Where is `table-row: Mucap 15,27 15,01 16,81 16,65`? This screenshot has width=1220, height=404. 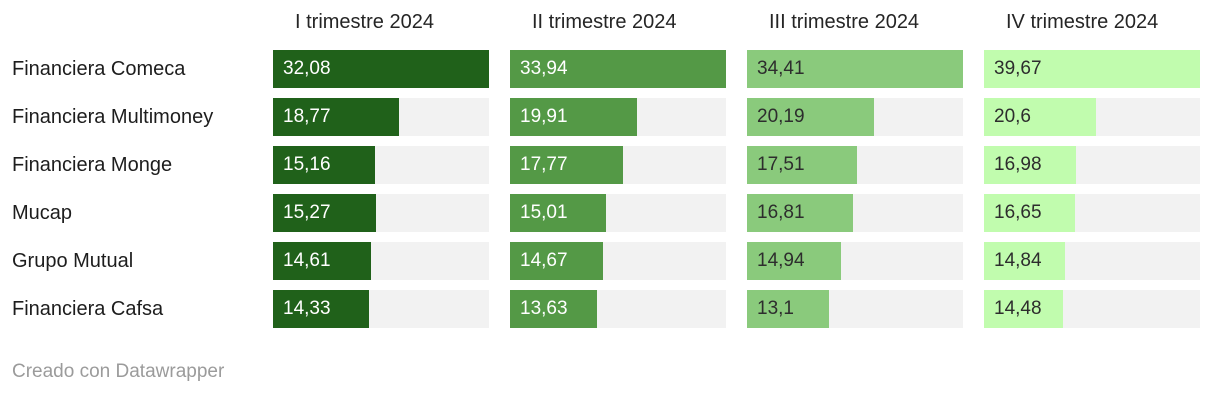 table-row: Mucap 15,27 15,01 16,81 16,65 is located at coordinates (616, 213).